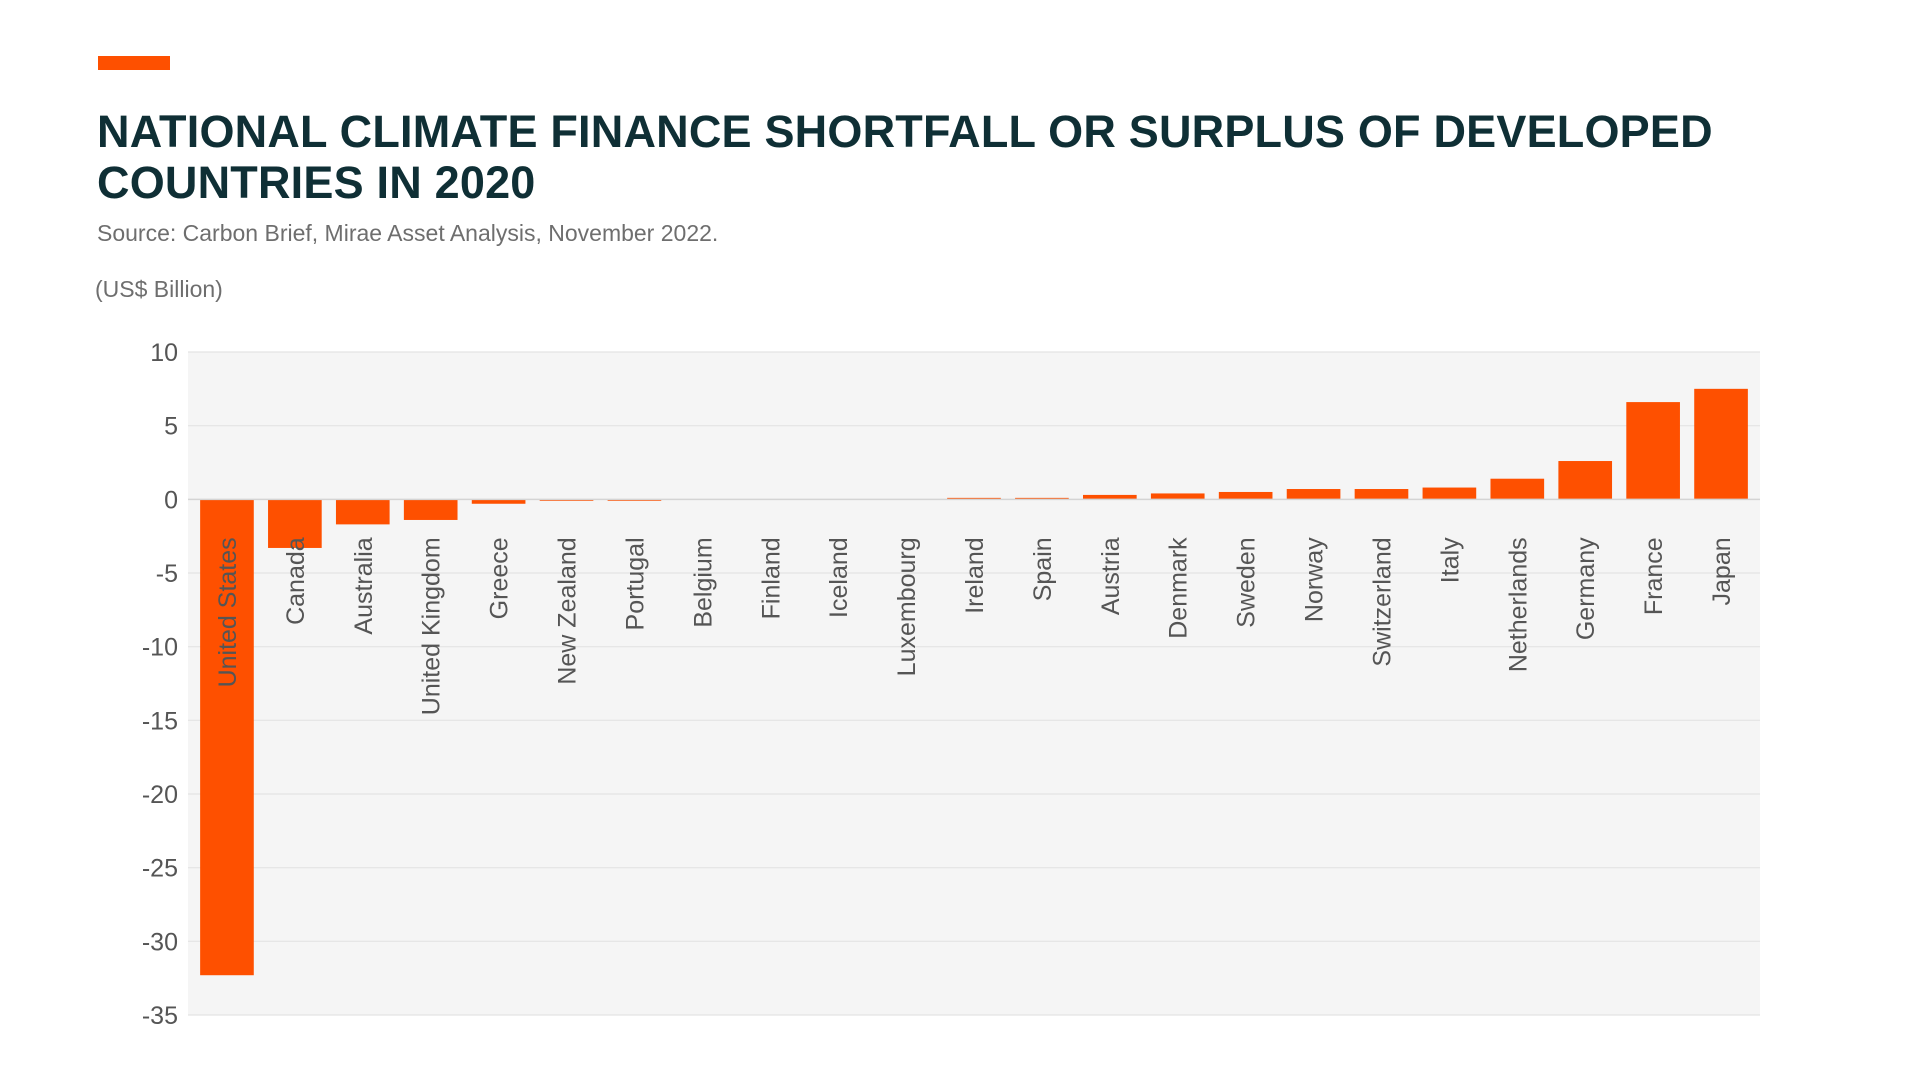 The image size is (1920, 1080). Describe the element at coordinates (432, 626) in the screenshot. I see `category-label: United Kingdom` at that location.